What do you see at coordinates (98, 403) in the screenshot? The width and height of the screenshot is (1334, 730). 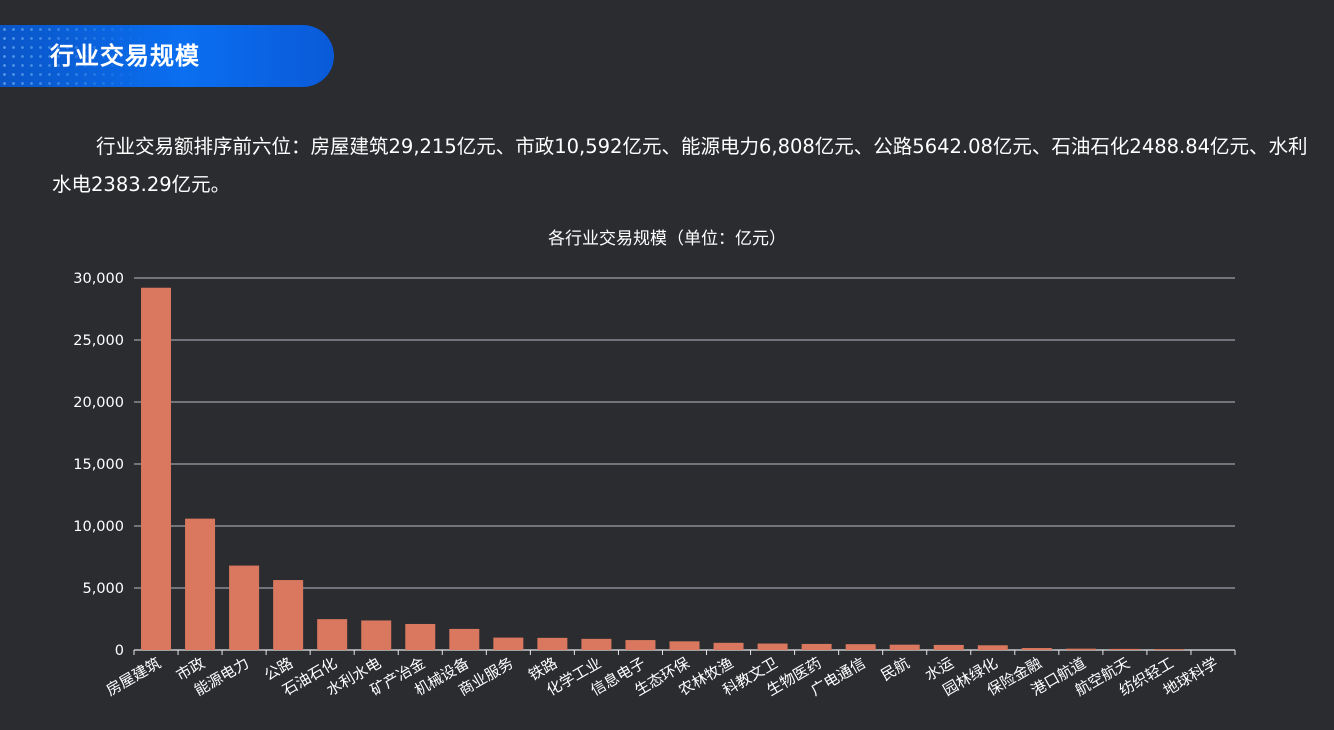 I see `y-tick-label: 20,000` at bounding box center [98, 403].